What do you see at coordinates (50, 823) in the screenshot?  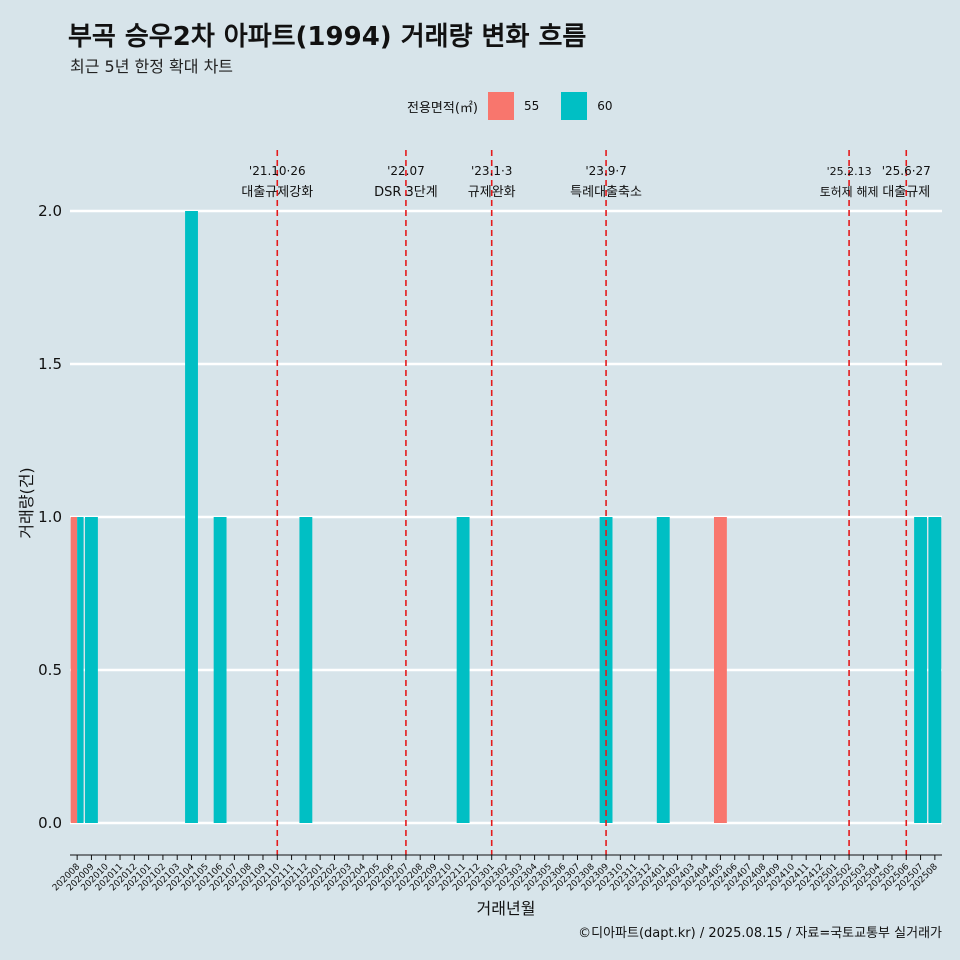 I see `y-tick-label: 0.0` at bounding box center [50, 823].